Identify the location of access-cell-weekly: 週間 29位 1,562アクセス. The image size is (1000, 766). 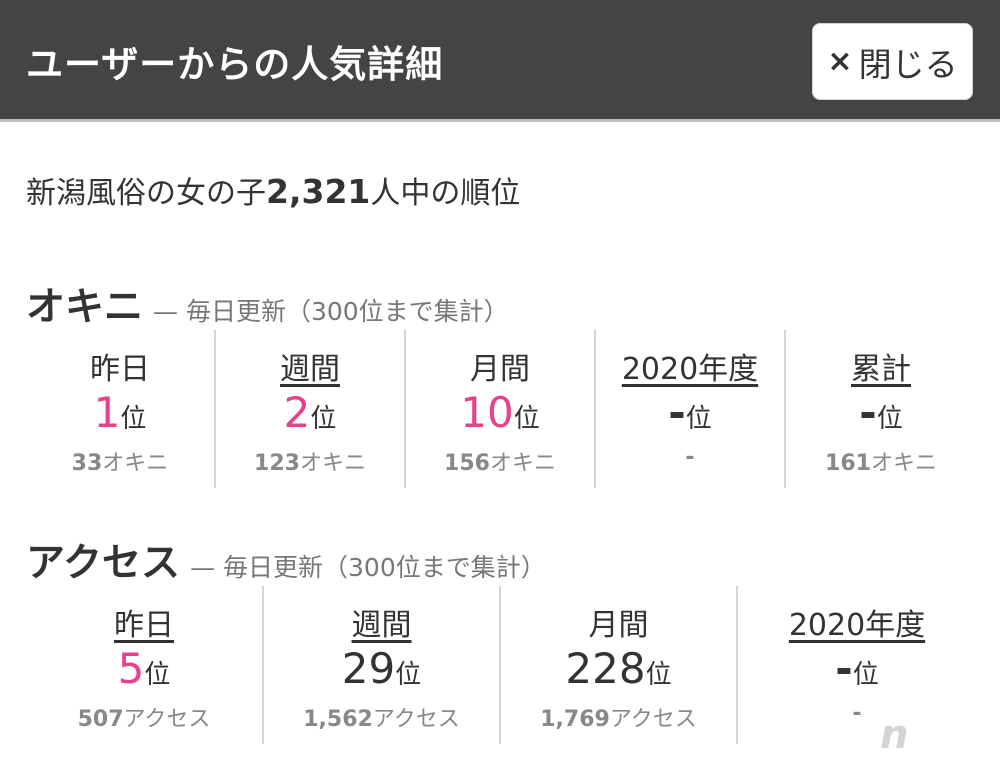
(382, 665).